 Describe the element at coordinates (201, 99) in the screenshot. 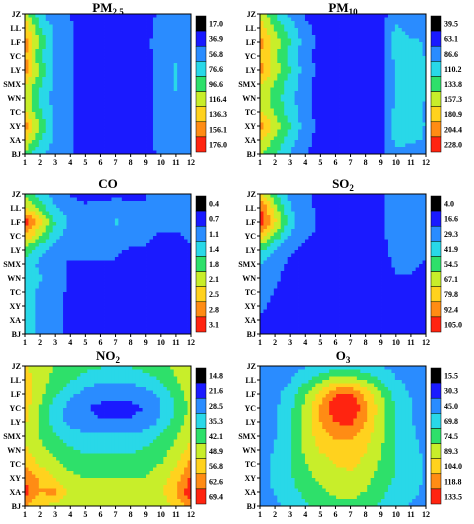

I see `colorbar-swatch` at that location.